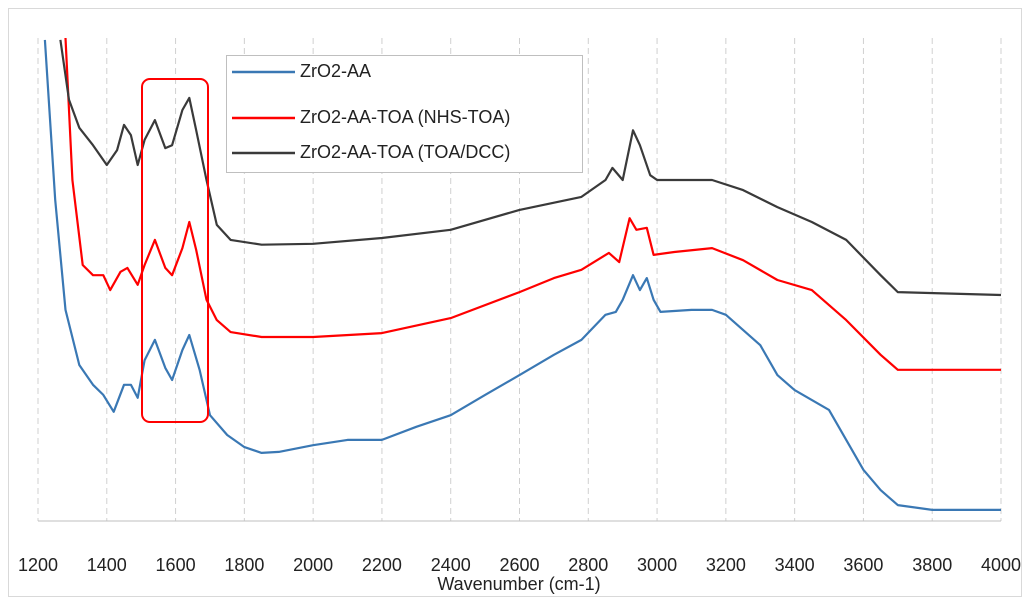 The height and width of the screenshot is (603, 1031). What do you see at coordinates (863, 565) in the screenshot?
I see `x-tick-label: 3600` at bounding box center [863, 565].